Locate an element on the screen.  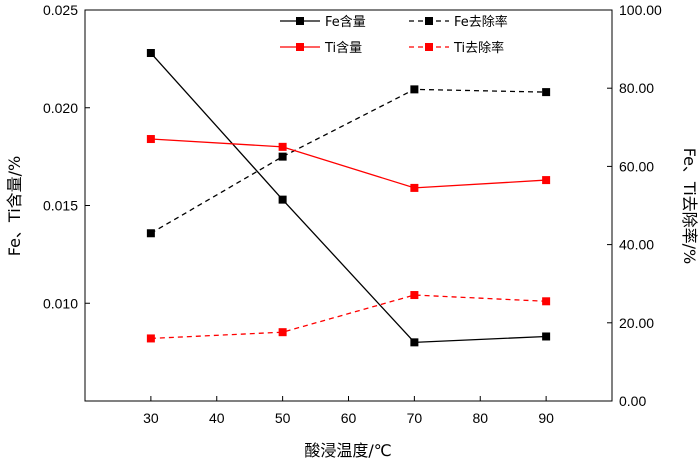
legend: Fe含量 Fe去除率 Ti含量 Ti去除率 is located at coordinates (394, 35).